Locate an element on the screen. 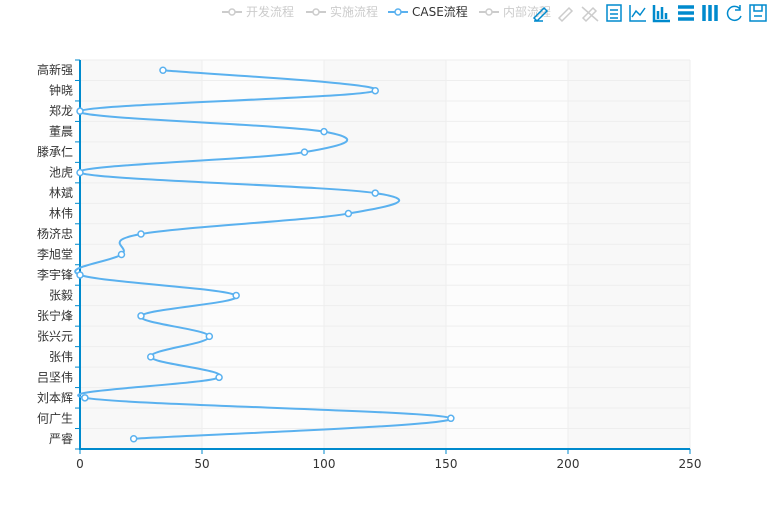  x-tick-label: 150 is located at coordinates (446, 464).